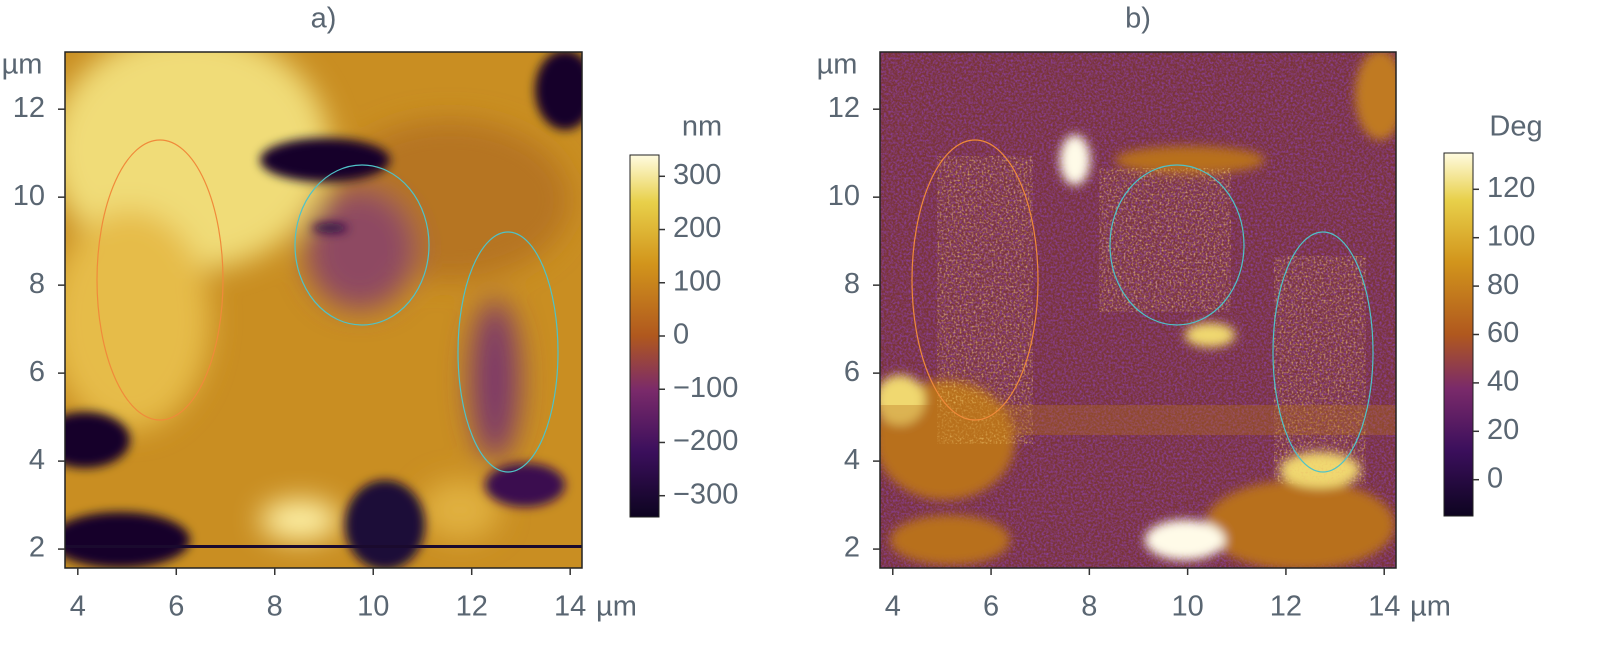 The height and width of the screenshot is (656, 1600). What do you see at coordinates (1503, 285) in the screenshot?
I see `colorbar-tick-label: 80` at bounding box center [1503, 285].